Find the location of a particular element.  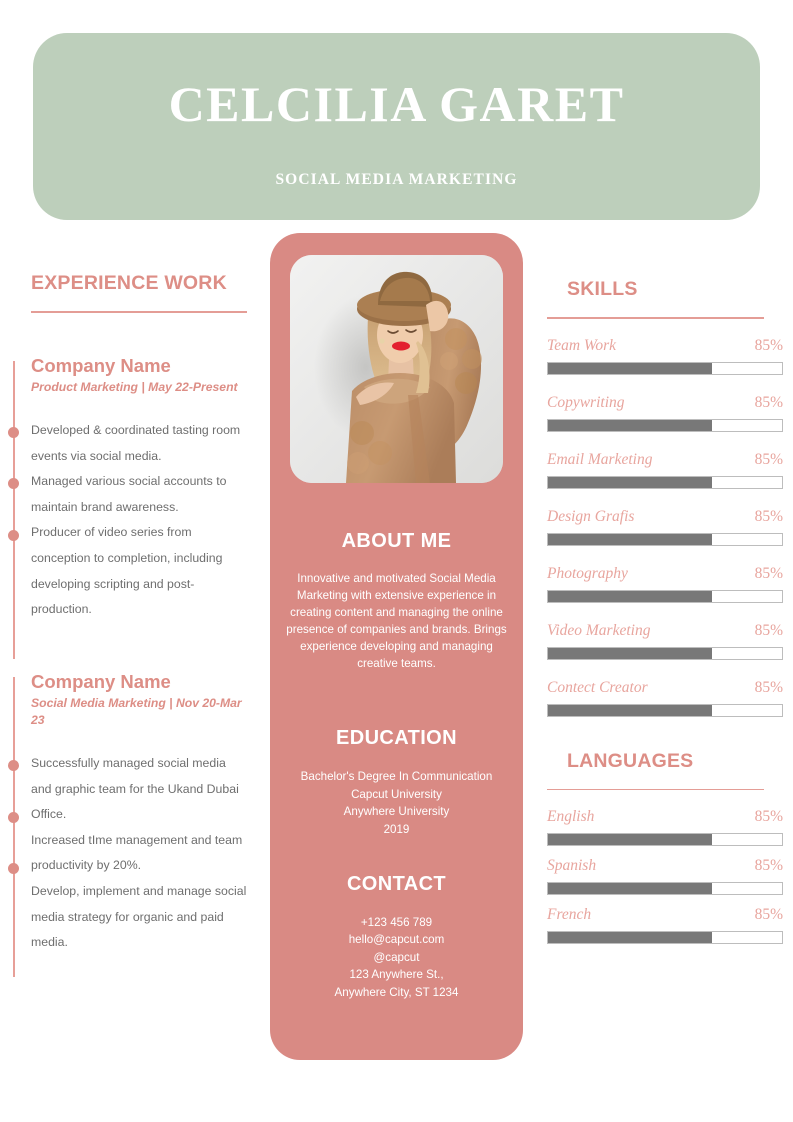

header-subtitle: SOCIAL MEDIA MARKETING is located at coordinates (396, 179).